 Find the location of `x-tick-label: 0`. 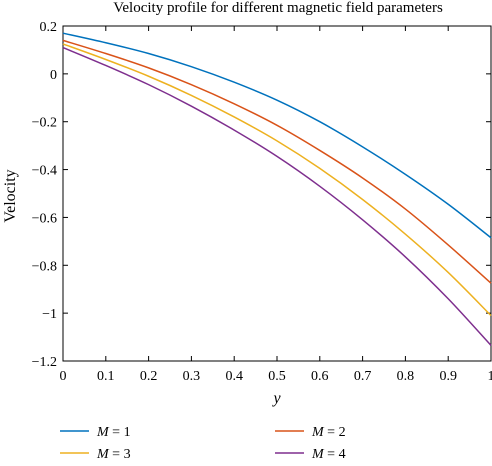

x-tick-label: 0 is located at coordinates (63, 376).